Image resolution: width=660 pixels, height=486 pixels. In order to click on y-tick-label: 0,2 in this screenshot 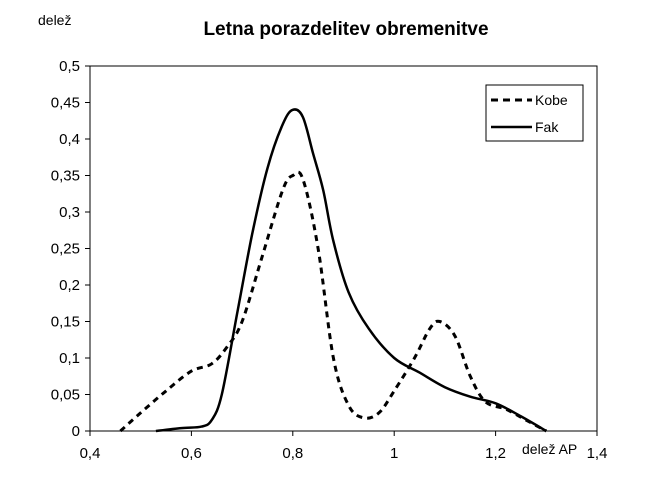, I will do `click(69, 285)`.